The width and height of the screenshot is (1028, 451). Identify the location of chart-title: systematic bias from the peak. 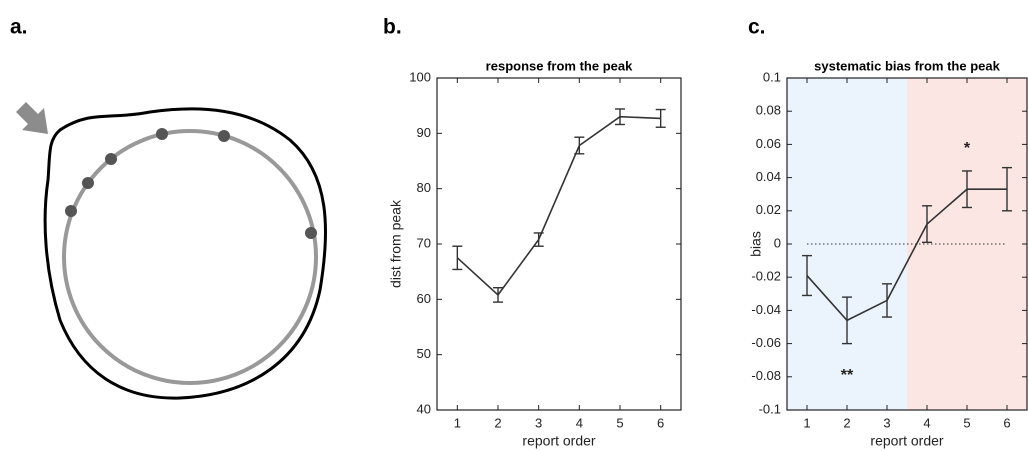
(907, 65).